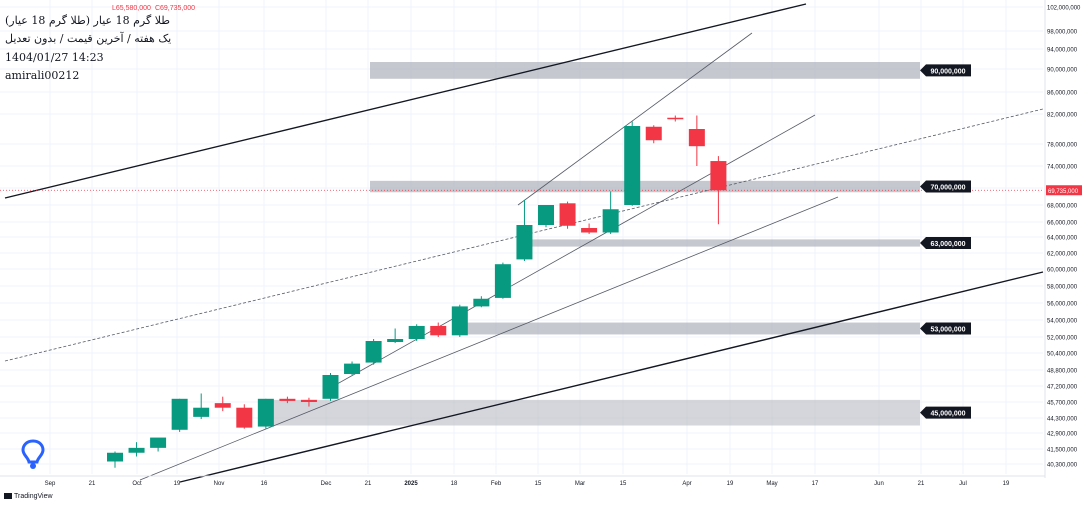 Image resolution: width=1089 pixels, height=506 pixels. Describe the element at coordinates (879, 484) in the screenshot. I see `time-tick-label: Jun` at that location.